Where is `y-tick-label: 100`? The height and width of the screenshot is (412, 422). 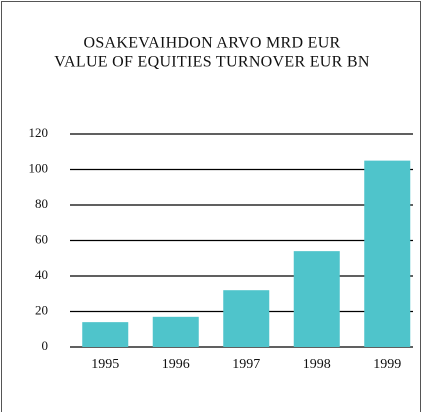
y-tick-label: 100 is located at coordinates (39, 167).